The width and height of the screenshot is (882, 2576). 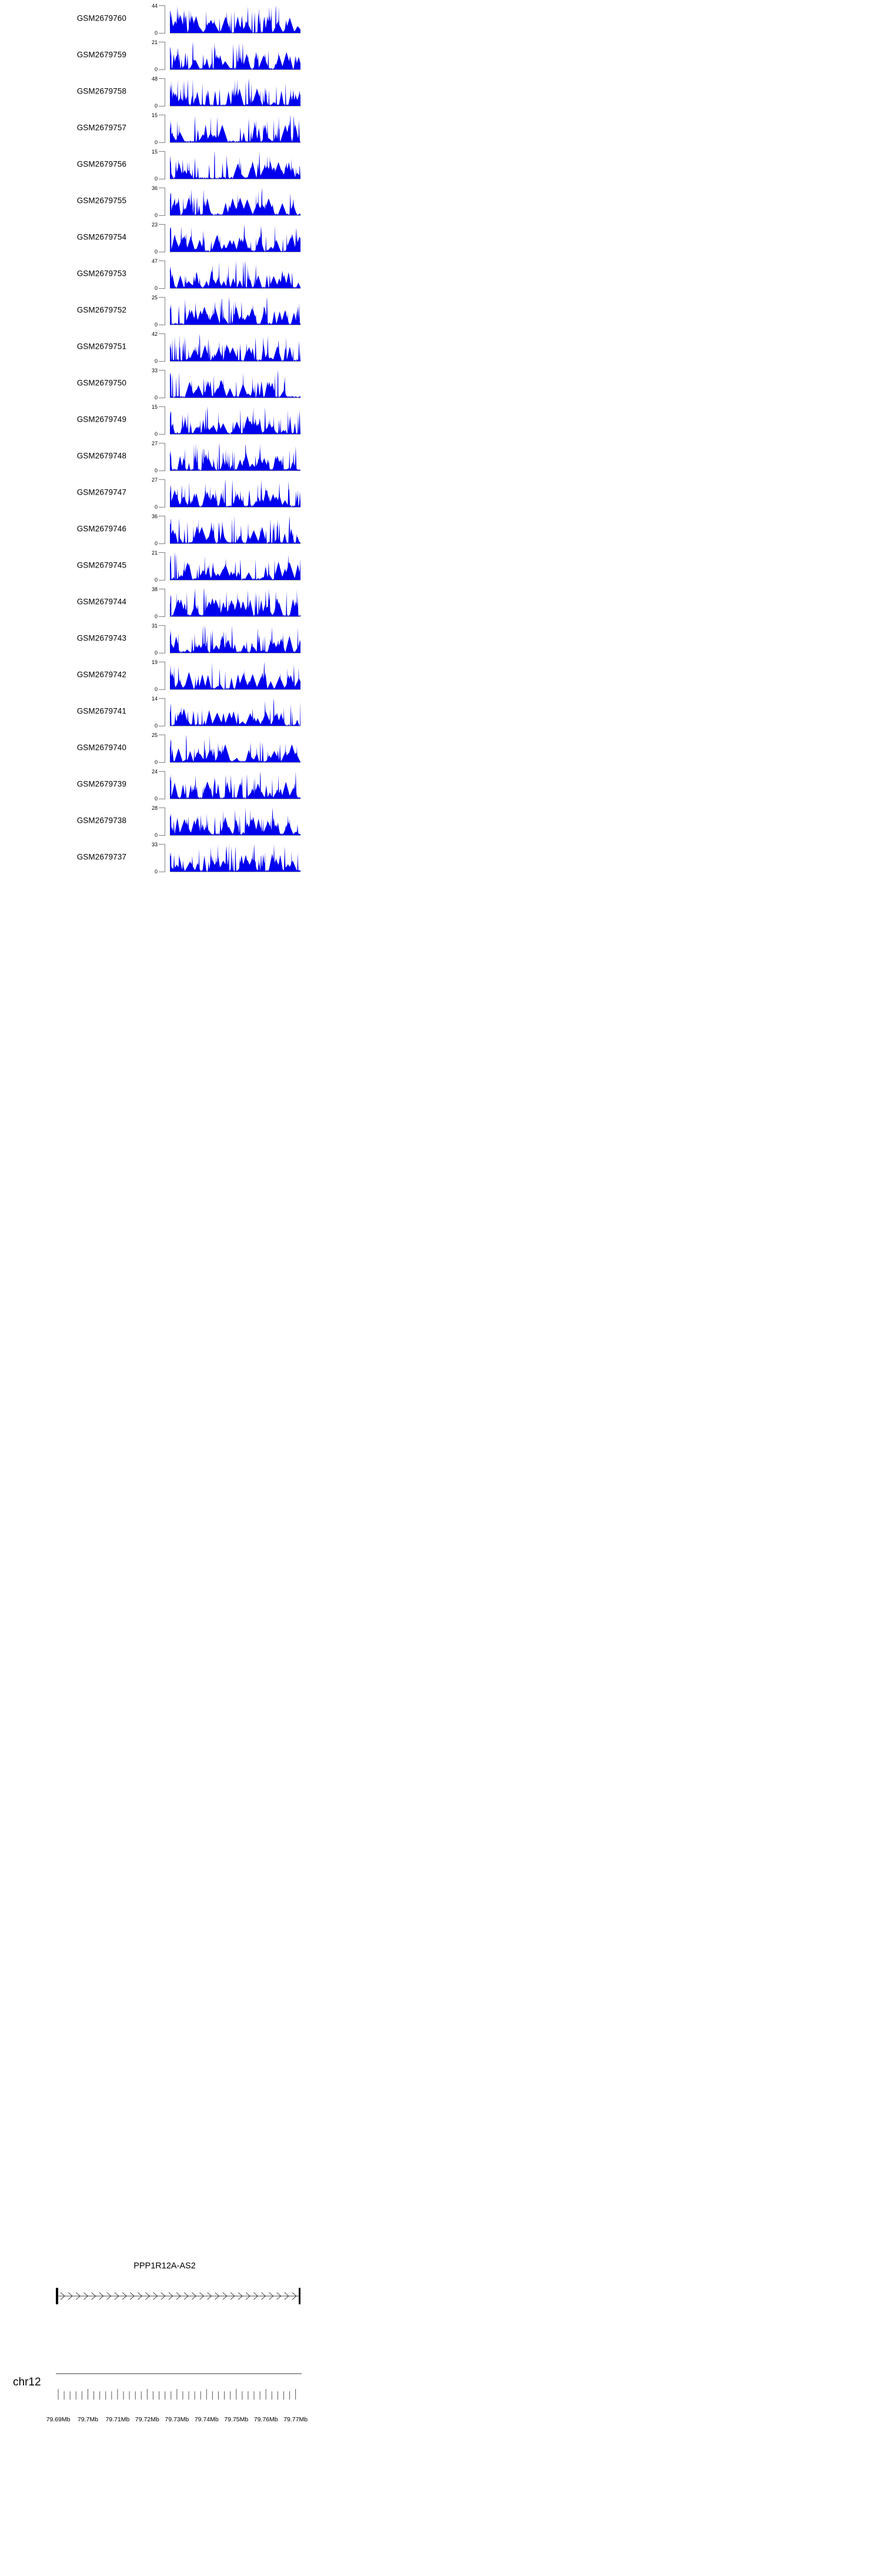 I want to click on coverage-track: GSM2679759 21 0, so click(x=164, y=54).